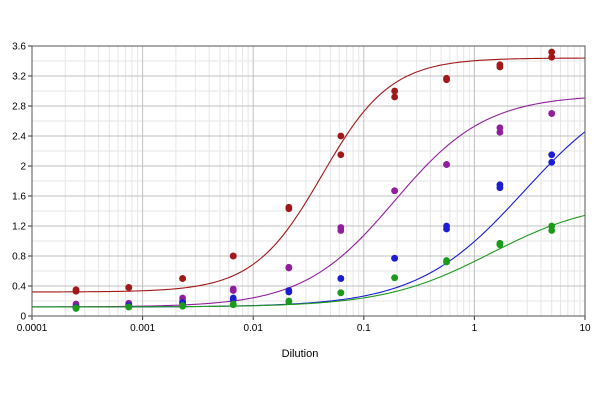 The height and width of the screenshot is (410, 600). Describe the element at coordinates (32, 328) in the screenshot. I see `x-tick-label: 0.0001` at that location.